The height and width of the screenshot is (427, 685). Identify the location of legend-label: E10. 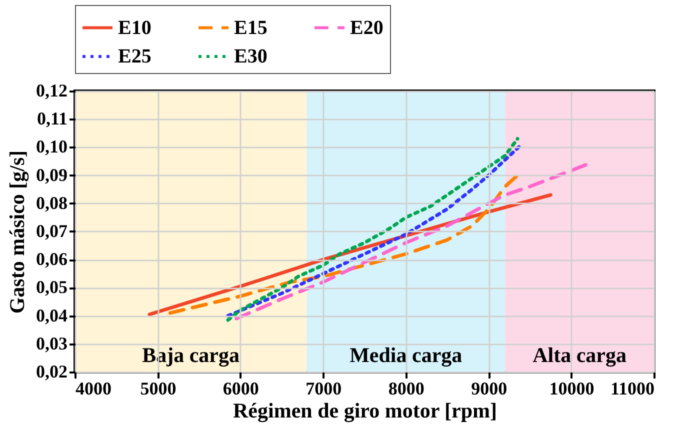
(135, 27).